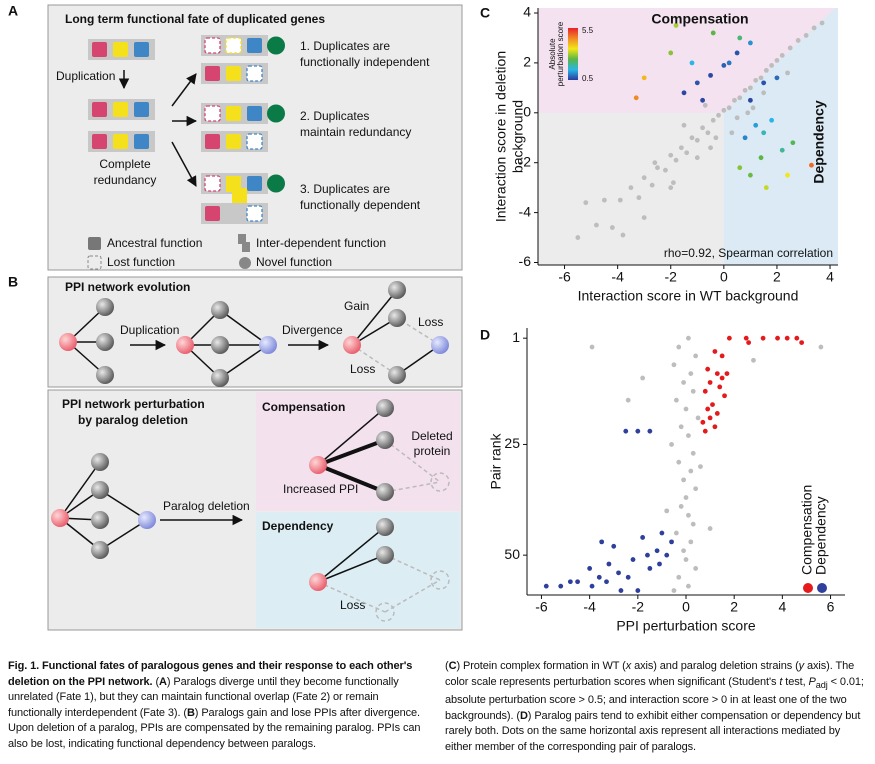  I want to click on legend-label: Lost function, so click(141, 262).